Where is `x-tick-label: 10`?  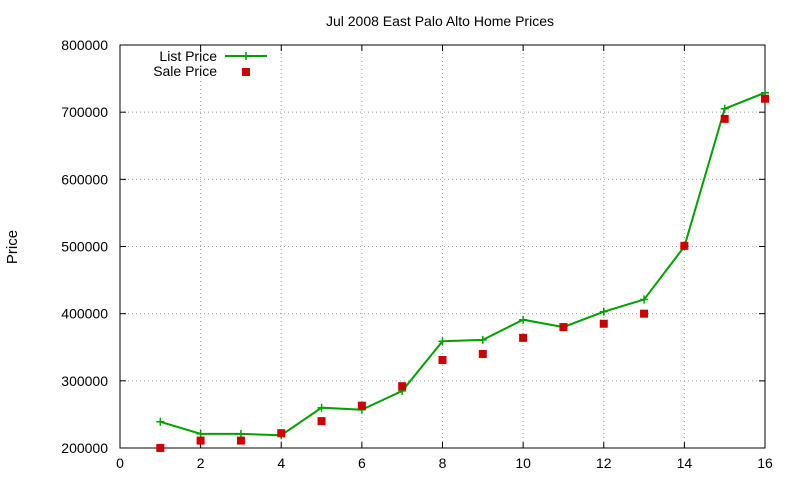 x-tick-label: 10 is located at coordinates (523, 463).